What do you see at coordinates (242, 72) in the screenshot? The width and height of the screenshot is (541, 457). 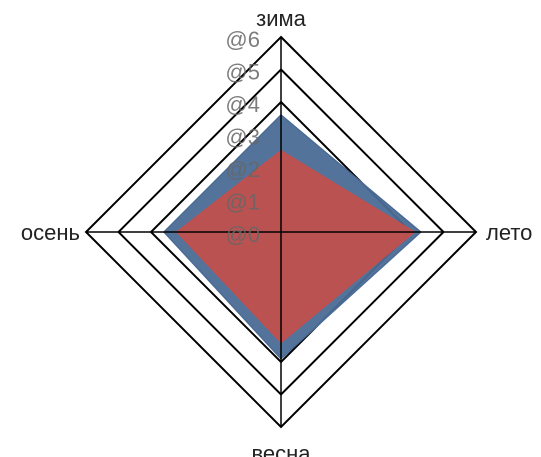 I see `radial-tick-label: @5` at bounding box center [242, 72].